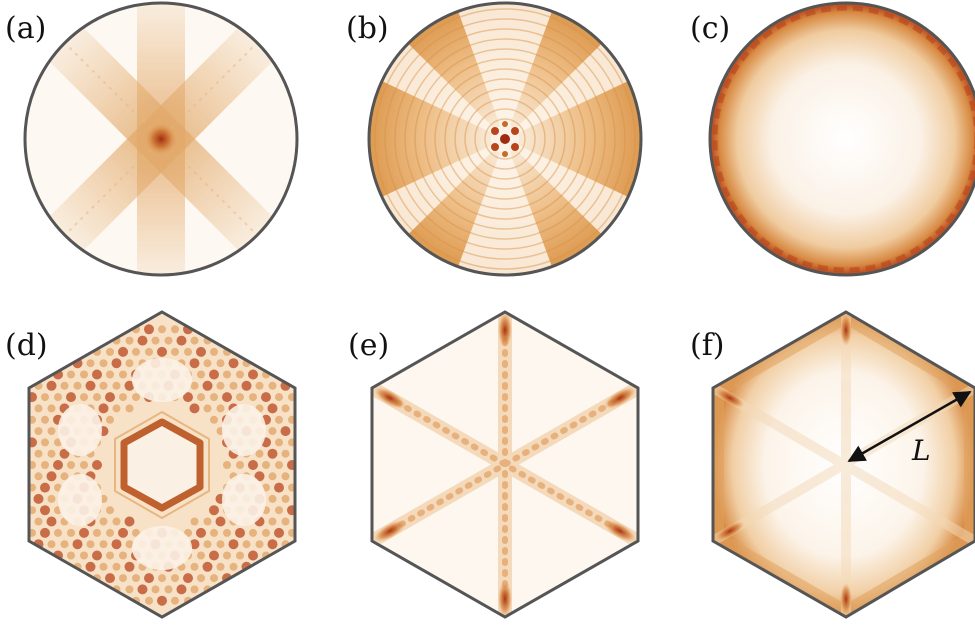 Image resolution: width=975 pixels, height=625 pixels. Describe the element at coordinates (710, 28) in the screenshot. I see `panel-c-label: (c)` at that location.